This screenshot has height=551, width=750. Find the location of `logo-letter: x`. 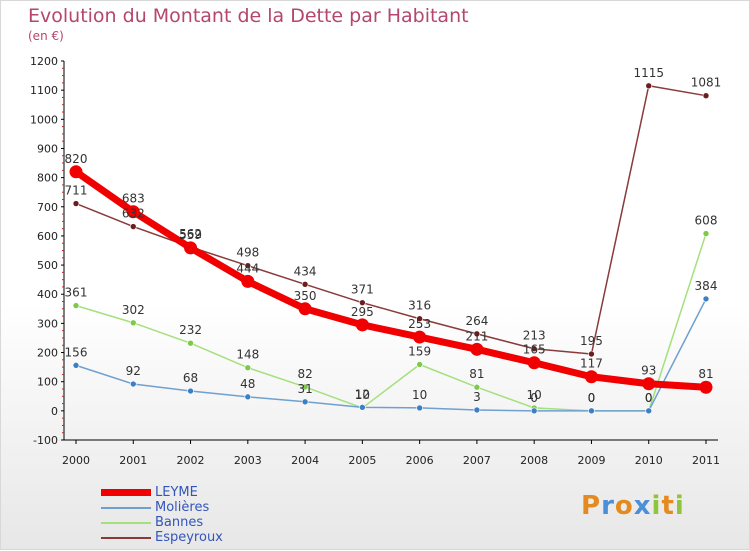

logo-letter: x is located at coordinates (642, 506).